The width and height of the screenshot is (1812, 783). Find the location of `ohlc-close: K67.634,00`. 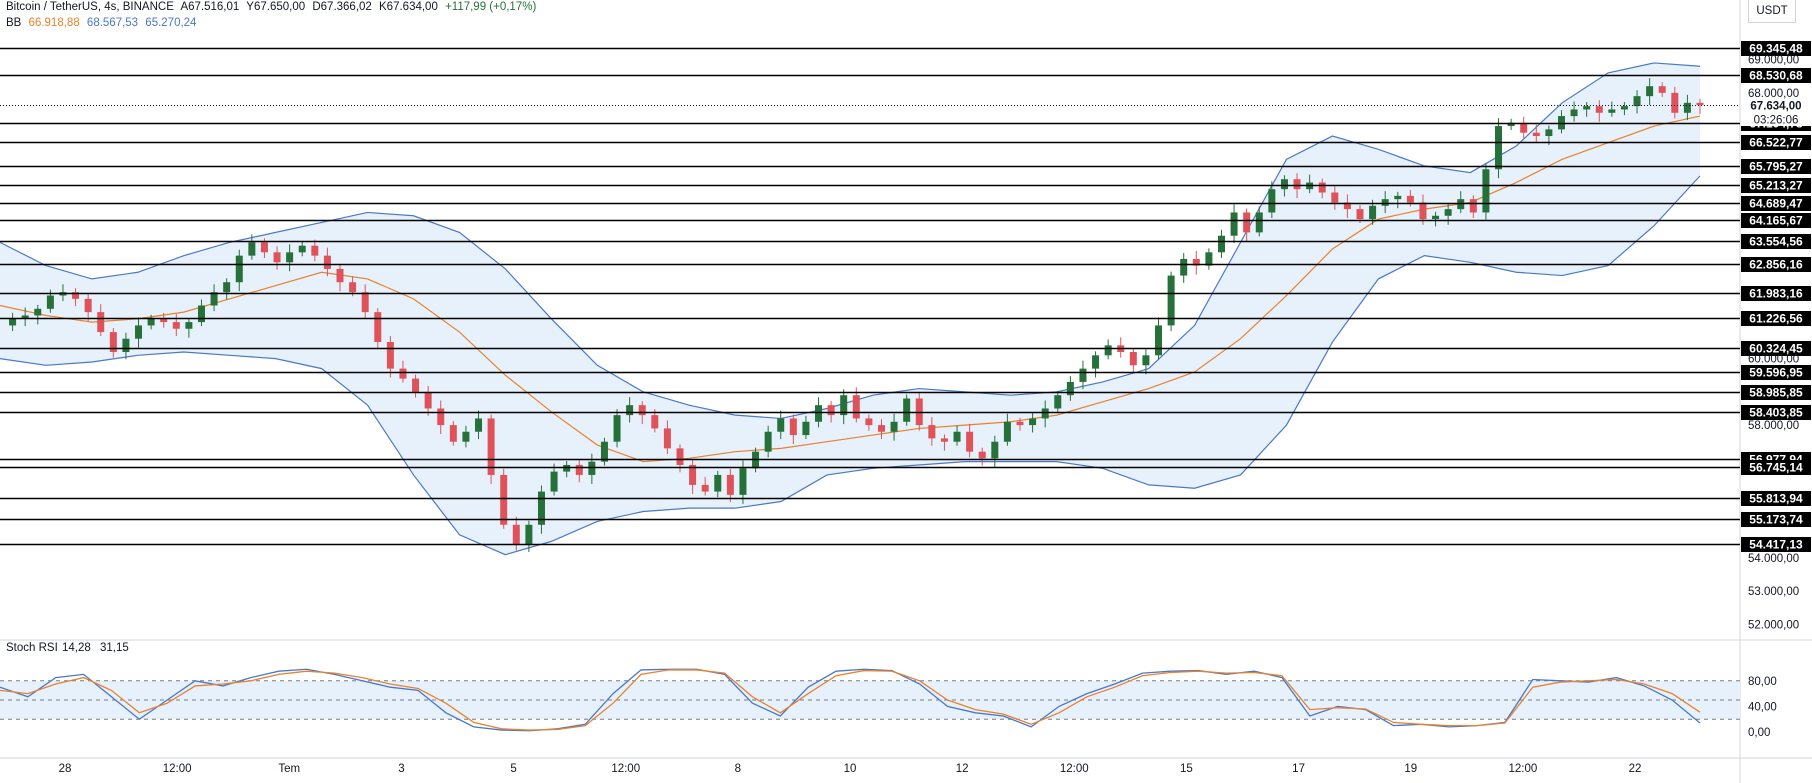

ohlc-close: K67.634,00 is located at coordinates (408, 7).